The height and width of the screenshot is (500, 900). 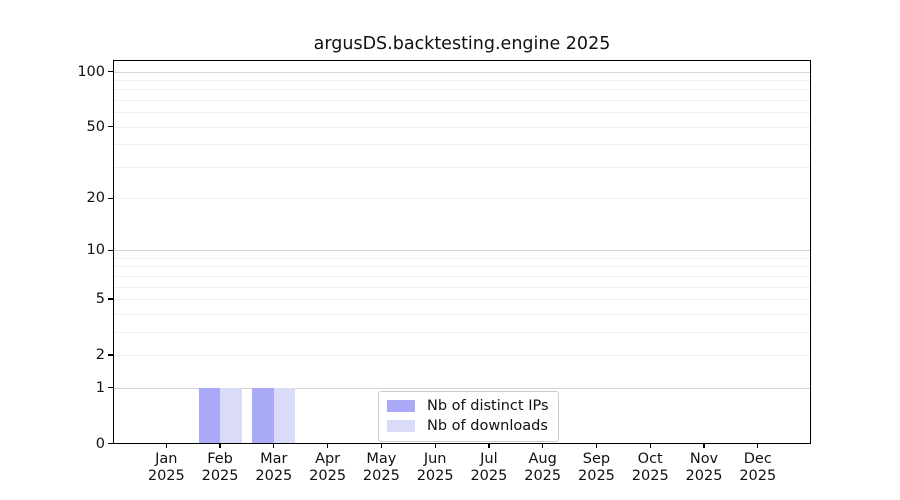 I want to click on x-tick-label-month: Apr, so click(x=328, y=459).